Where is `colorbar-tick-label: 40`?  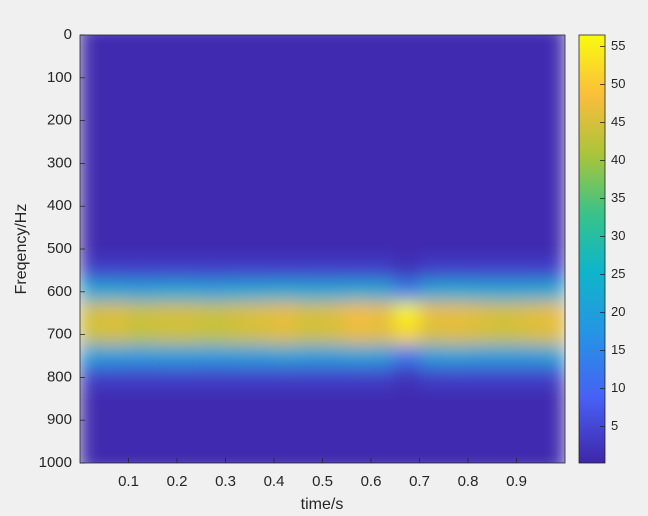 colorbar-tick-label: 40 is located at coordinates (618, 159).